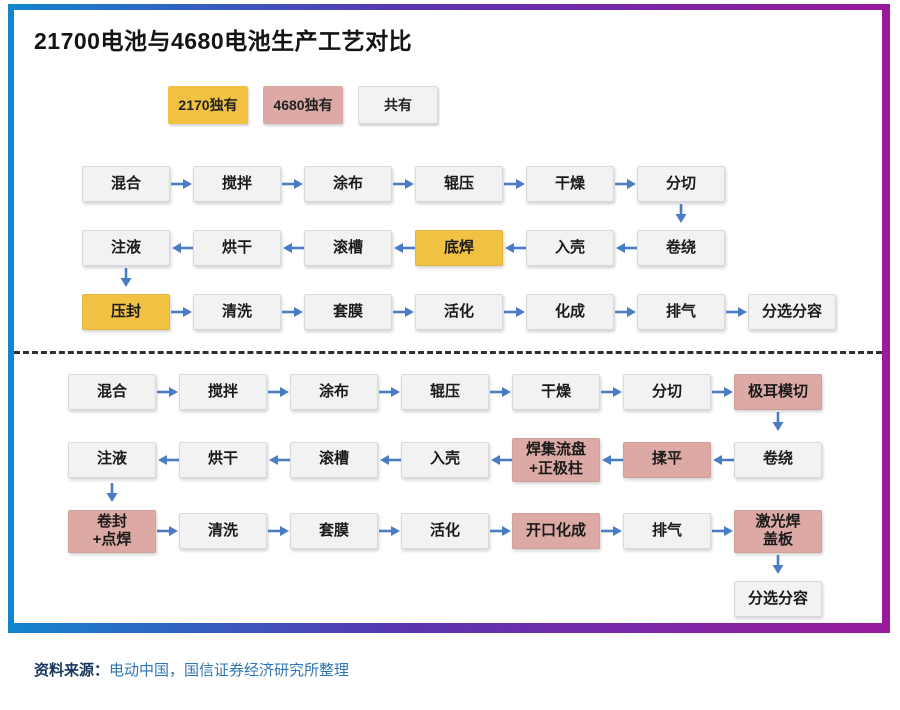 This screenshot has width=900, height=710. I want to click on source-line: 资料来源：电动中国，国信证券经济研究所整理, so click(467, 669).